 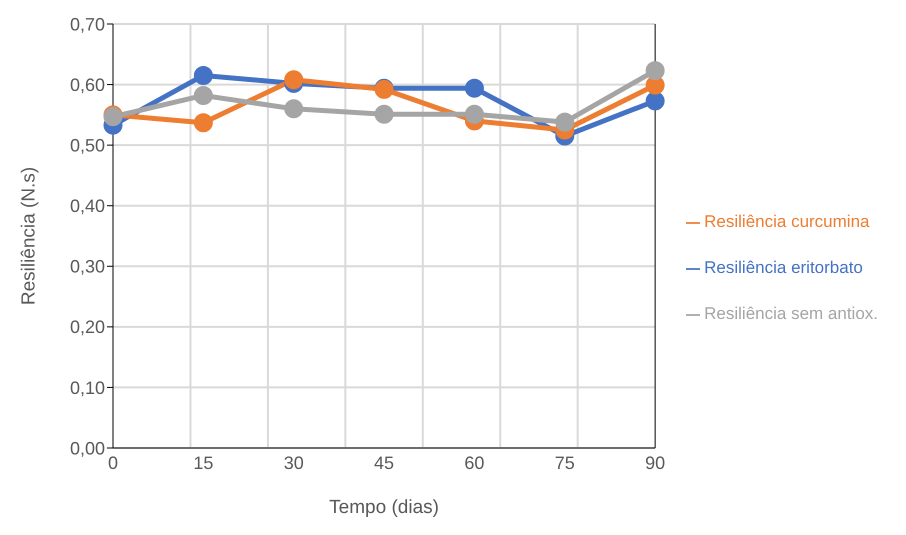 I want to click on y-tick-label: 0,20, so click(x=87, y=327).